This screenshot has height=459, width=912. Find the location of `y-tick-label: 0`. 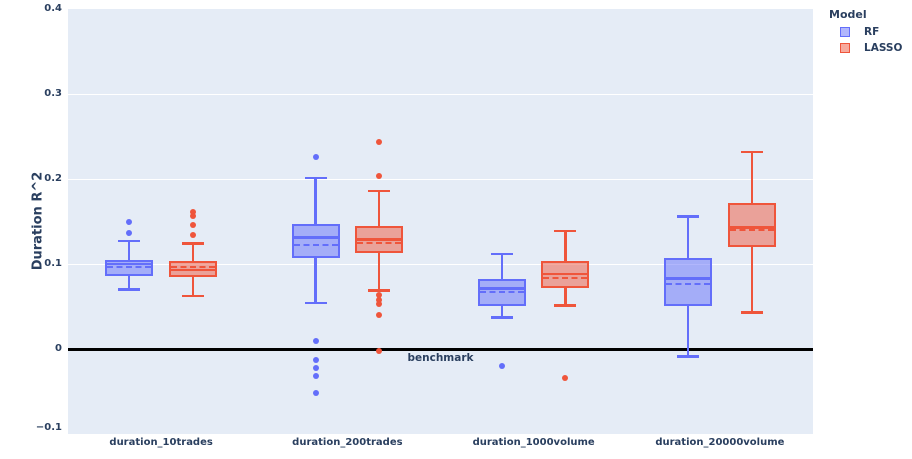

y-tick-label: 0 is located at coordinates (58, 348).